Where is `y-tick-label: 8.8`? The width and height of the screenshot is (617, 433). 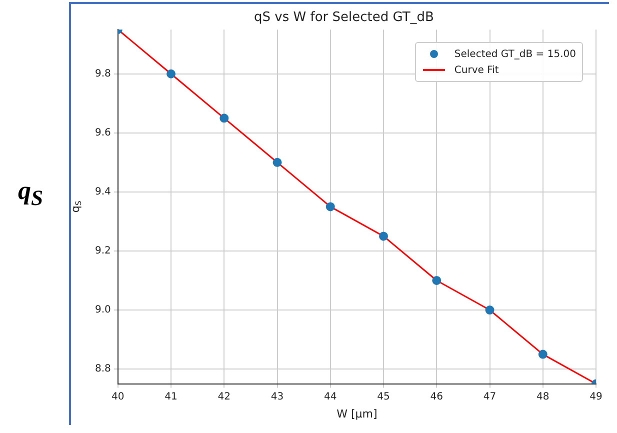 y-tick-label: 8.8 is located at coordinates (102, 369).